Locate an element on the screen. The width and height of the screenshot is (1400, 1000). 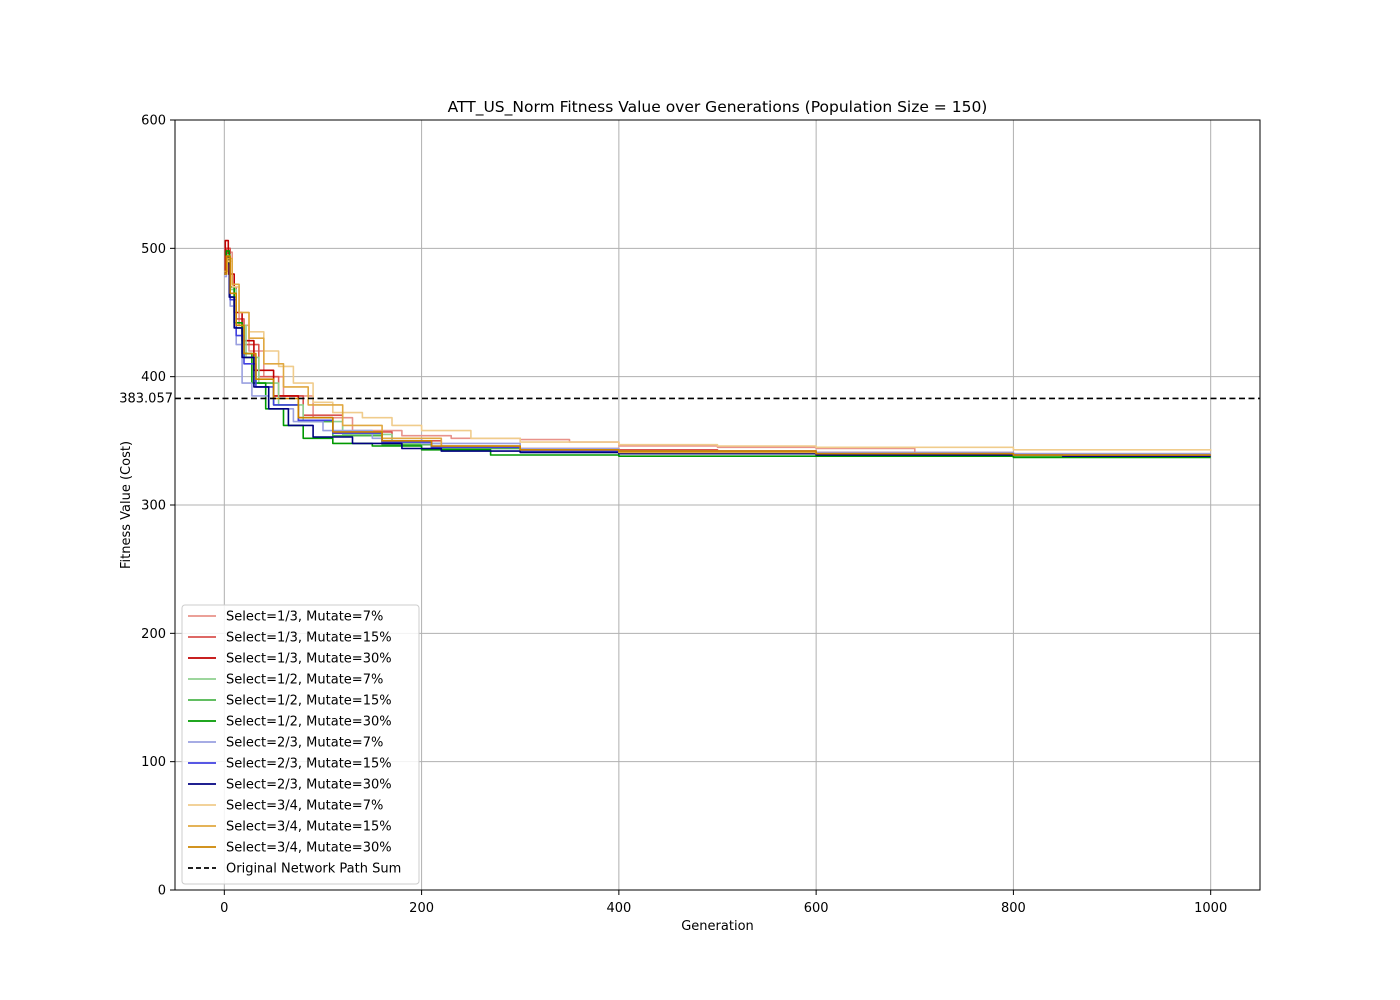
y-tick-label: 400 is located at coordinates (153, 377).